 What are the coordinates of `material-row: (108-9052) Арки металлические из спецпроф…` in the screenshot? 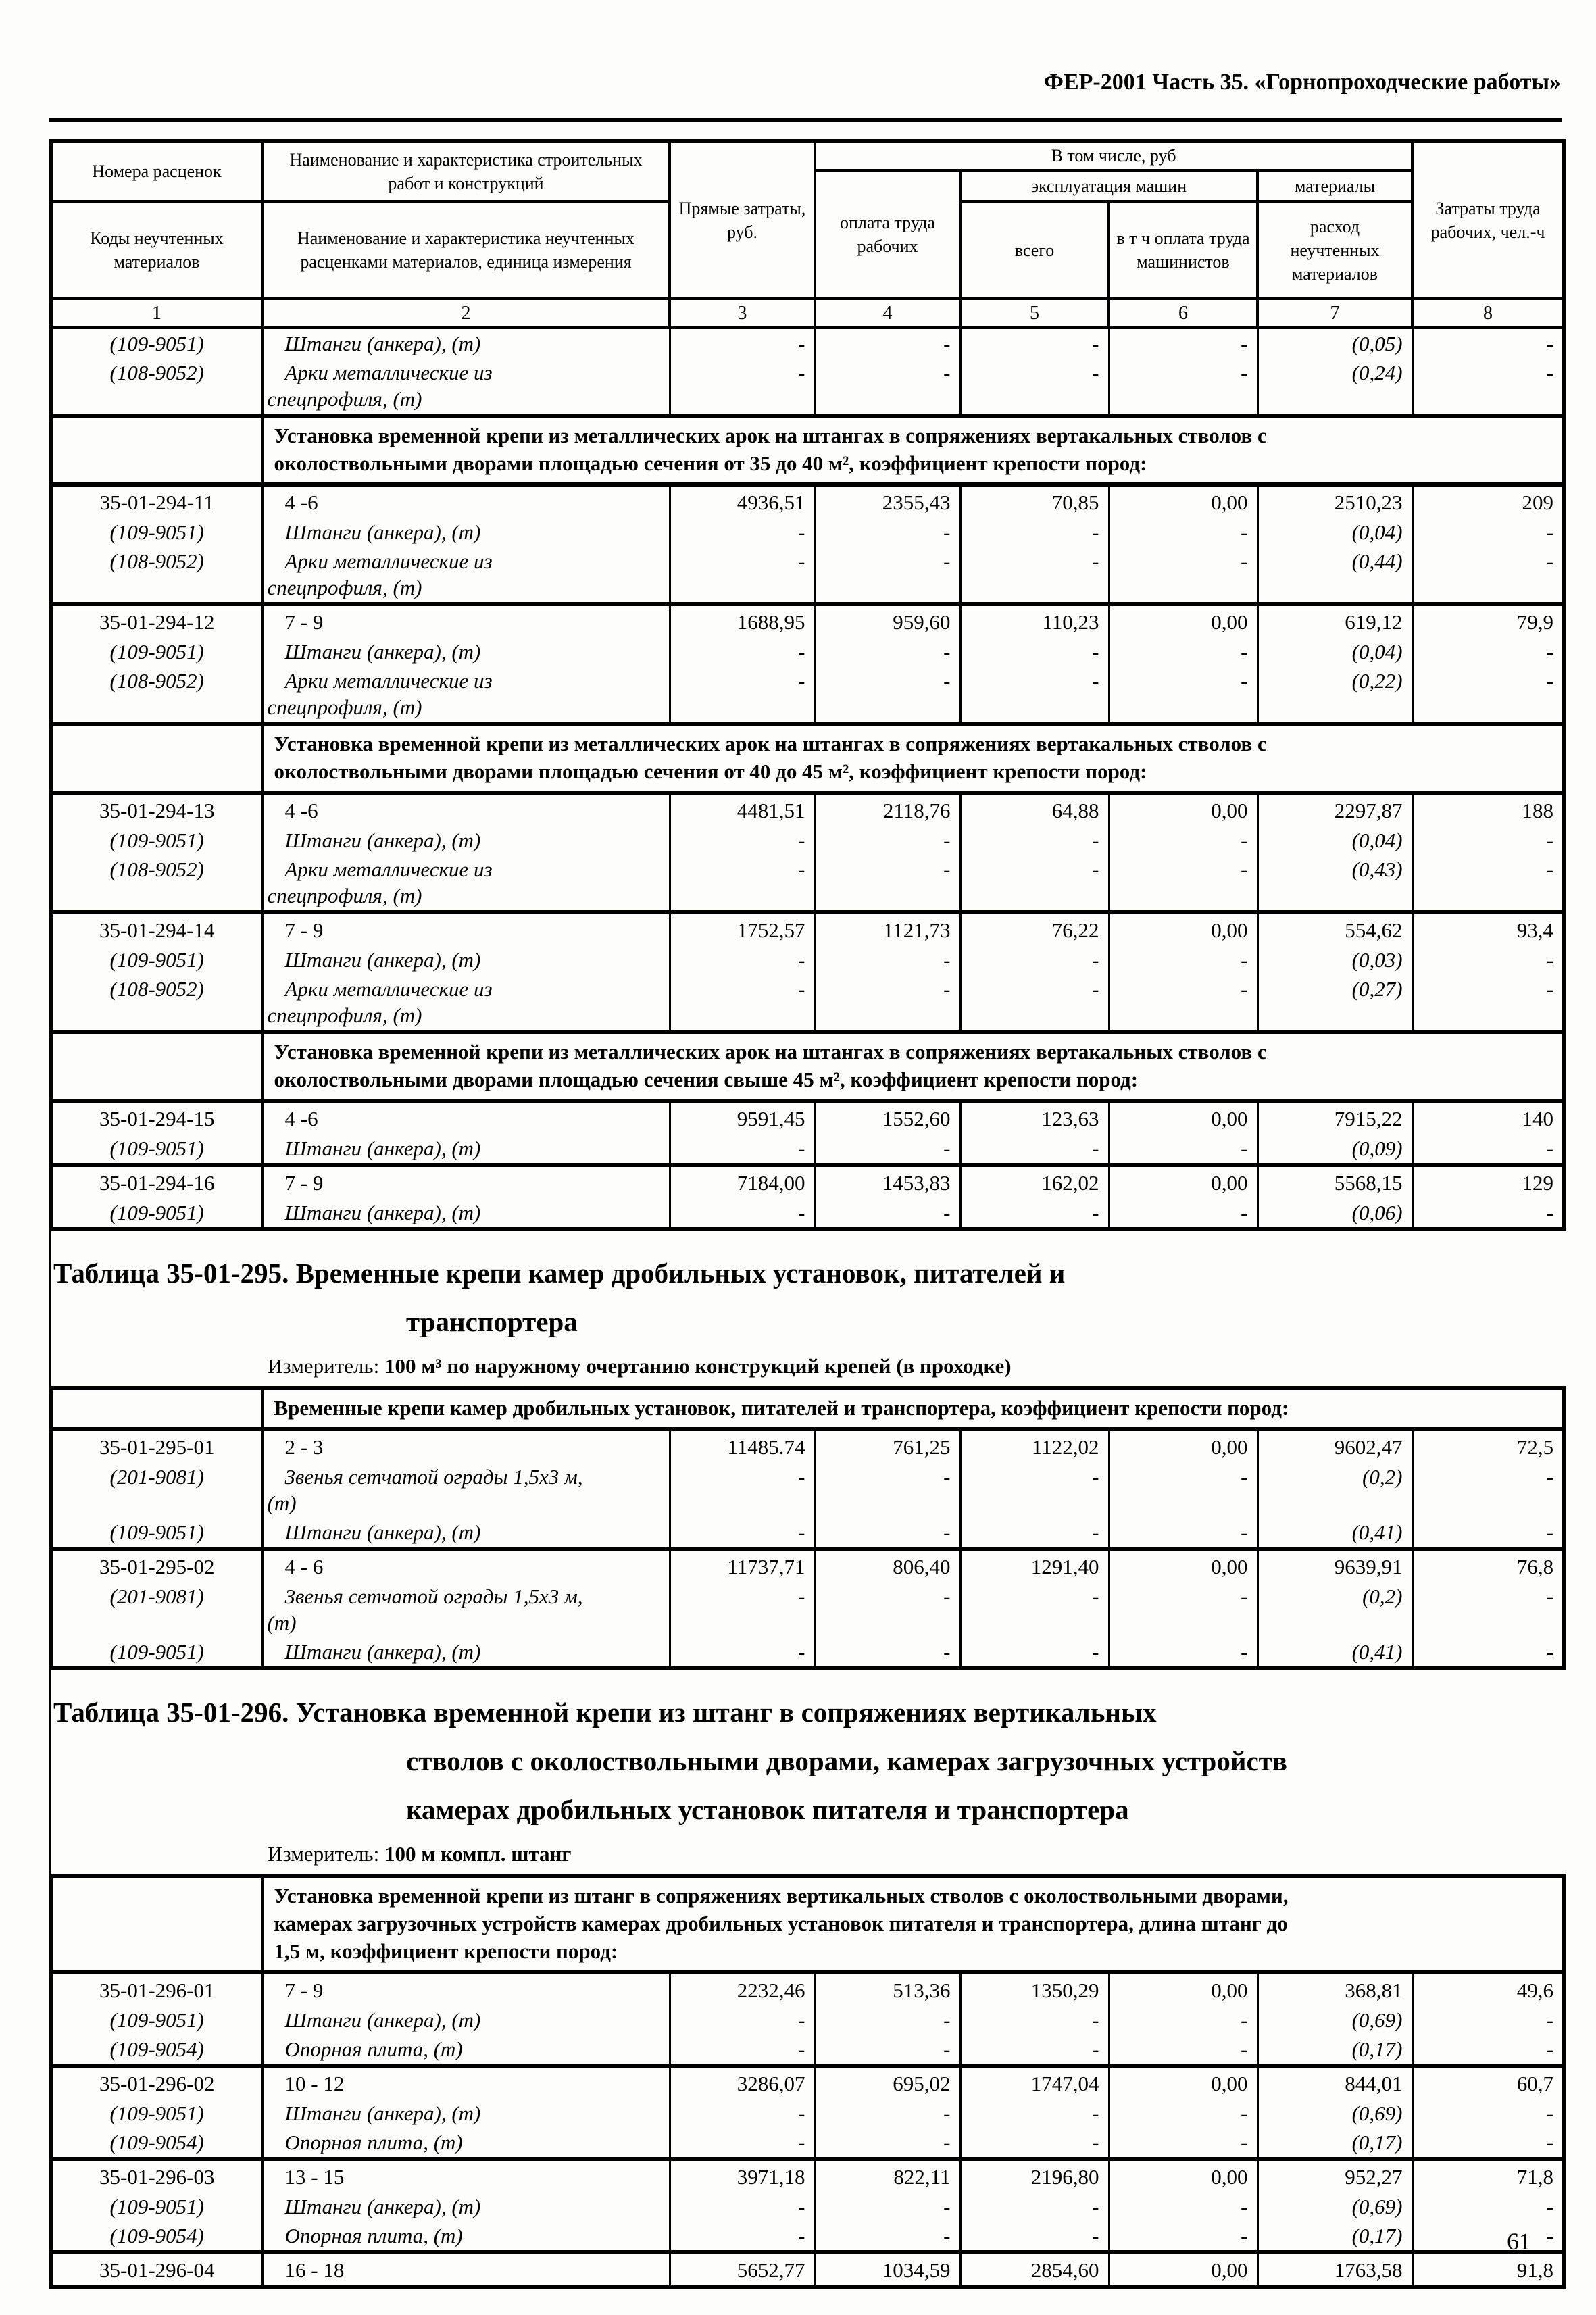 It's located at (808, 575).